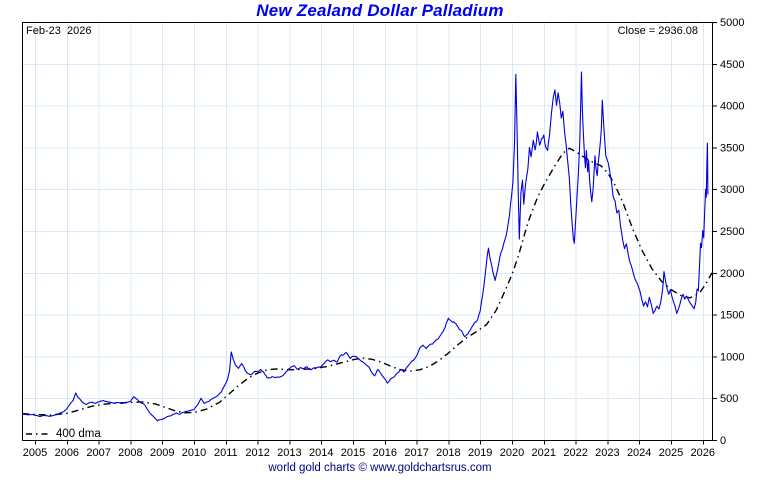 Image resolution: width=760 pixels, height=480 pixels. I want to click on y-tick-label: 1500, so click(732, 316).